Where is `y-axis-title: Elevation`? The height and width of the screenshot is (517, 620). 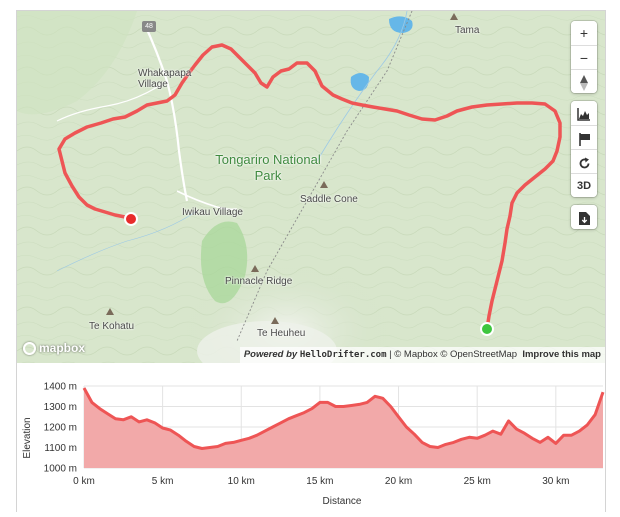 y-axis-title: Elevation is located at coordinates (27, 437).